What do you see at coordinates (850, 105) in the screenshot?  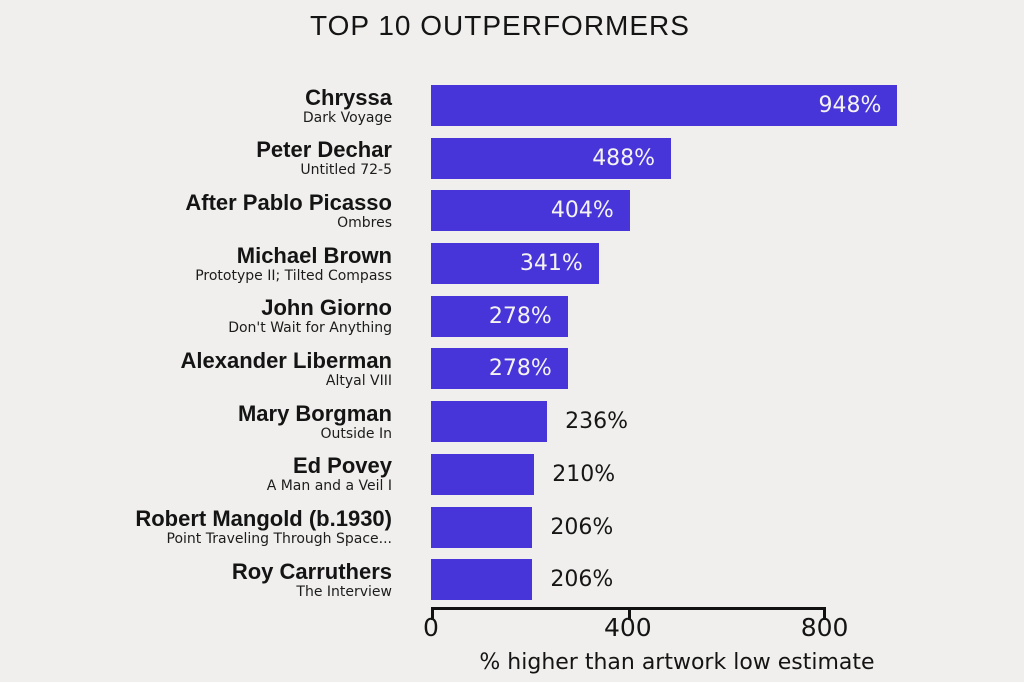 I see `bar-value-label: 948%` at bounding box center [850, 105].